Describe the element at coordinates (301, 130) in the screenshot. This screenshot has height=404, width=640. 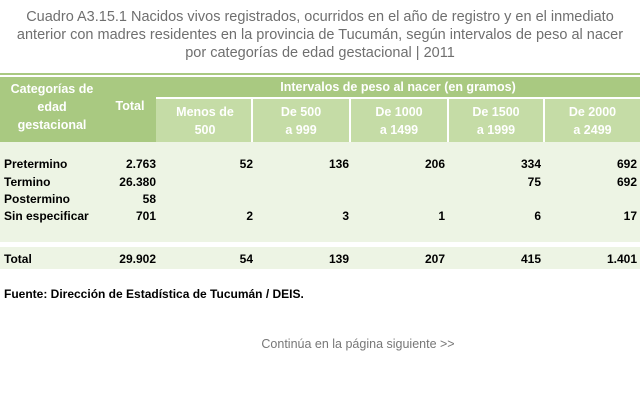
I see `interval-header-line-2: a 999` at that location.